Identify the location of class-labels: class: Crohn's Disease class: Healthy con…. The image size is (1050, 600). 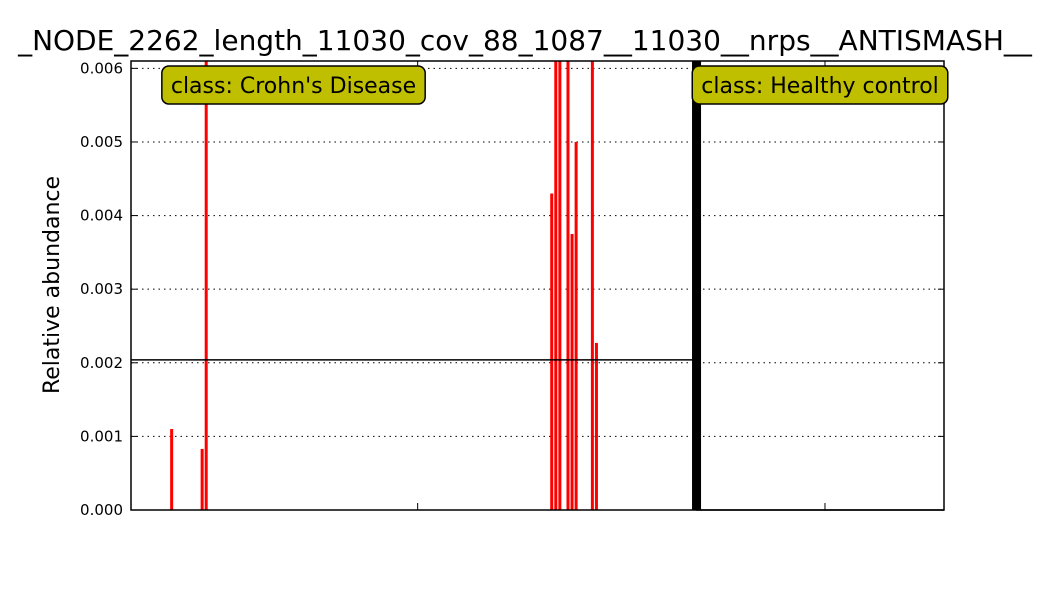
(555, 85).